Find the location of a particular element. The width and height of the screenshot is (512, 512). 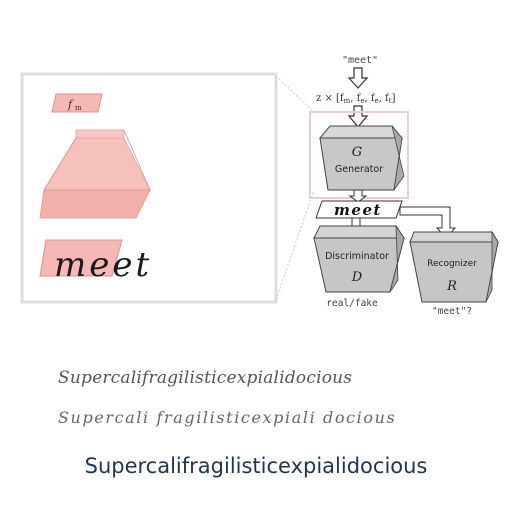

zoom-feature-block: f m is located at coordinates (77, 103).